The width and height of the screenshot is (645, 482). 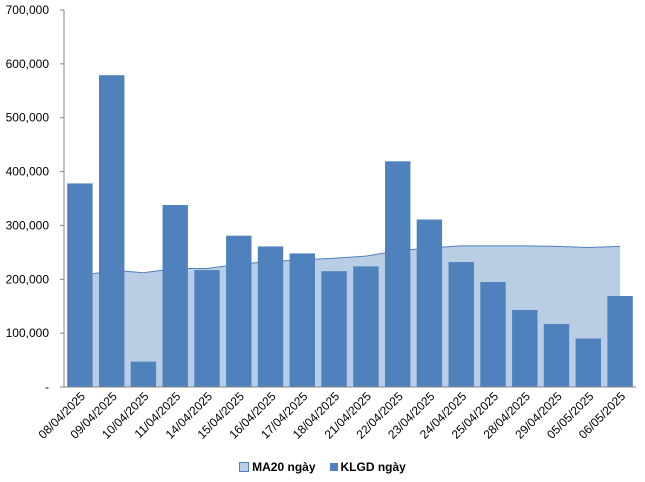 What do you see at coordinates (47, 387) in the screenshot?
I see `y-tick-label: -` at bounding box center [47, 387].